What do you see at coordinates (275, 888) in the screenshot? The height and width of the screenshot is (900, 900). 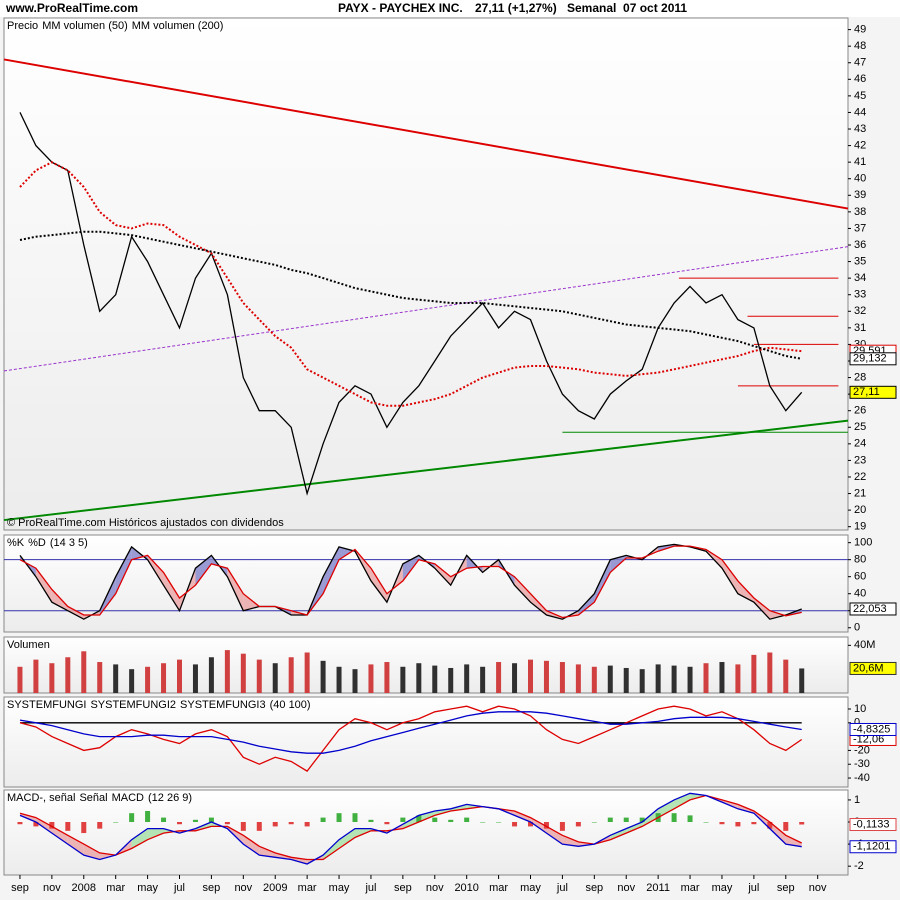 I see `x-tick-label: 2009` at bounding box center [275, 888].